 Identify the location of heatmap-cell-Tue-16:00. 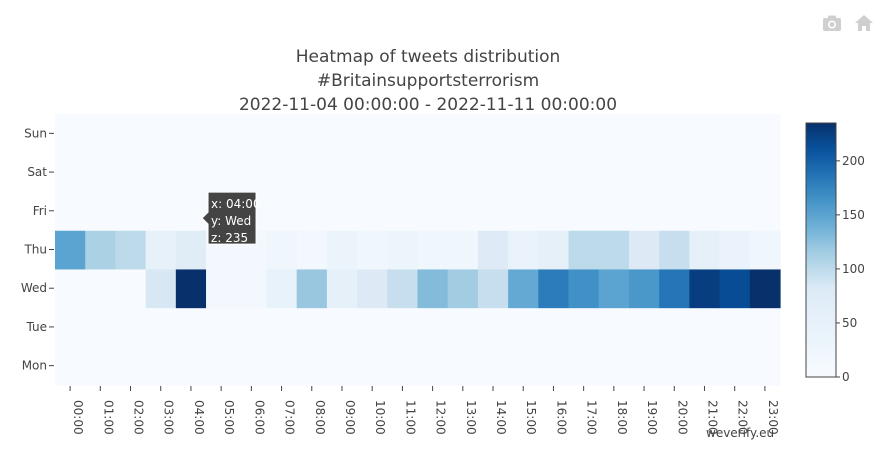
(554, 327).